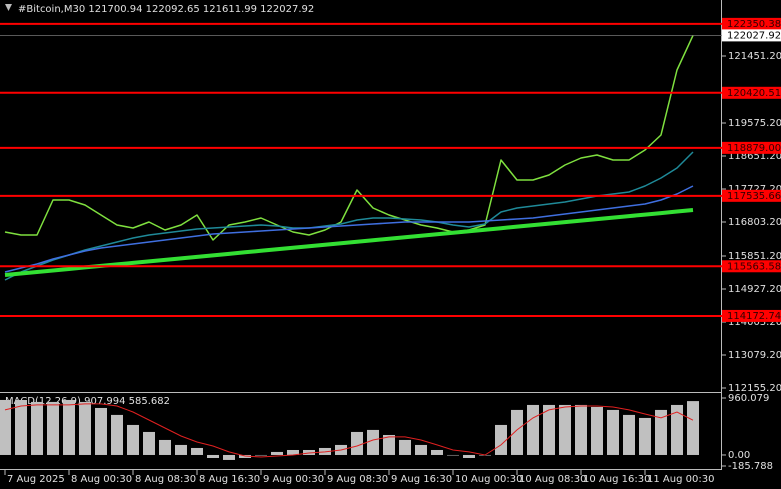  Describe the element at coordinates (748, 398) in the screenshot. I see `y-tick-label: 960.079` at that location.